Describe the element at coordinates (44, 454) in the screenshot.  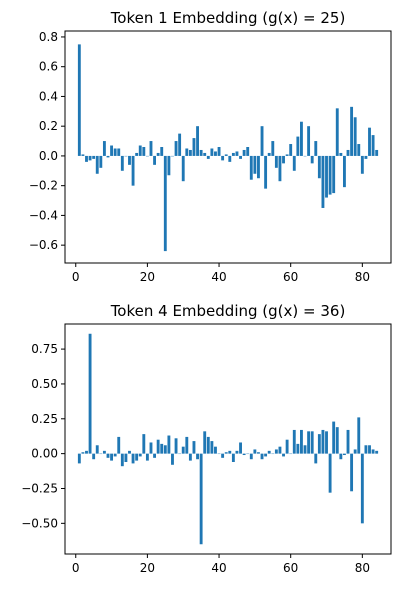
I see `y-tick-label: 0.00` at that location.